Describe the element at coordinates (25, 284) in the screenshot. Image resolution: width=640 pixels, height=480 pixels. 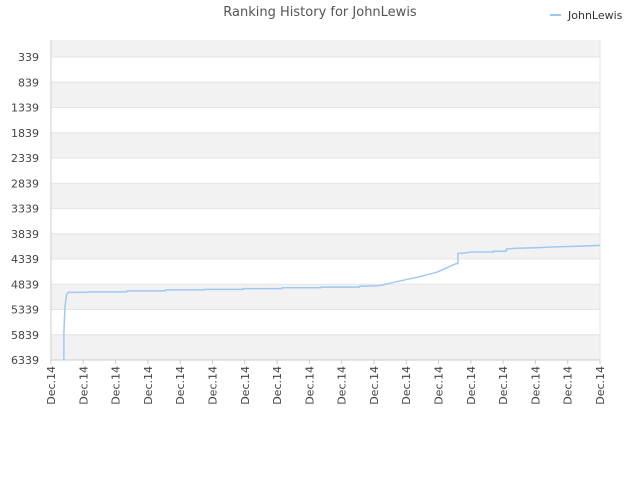
I see `y-tick-label: 4839` at that location.